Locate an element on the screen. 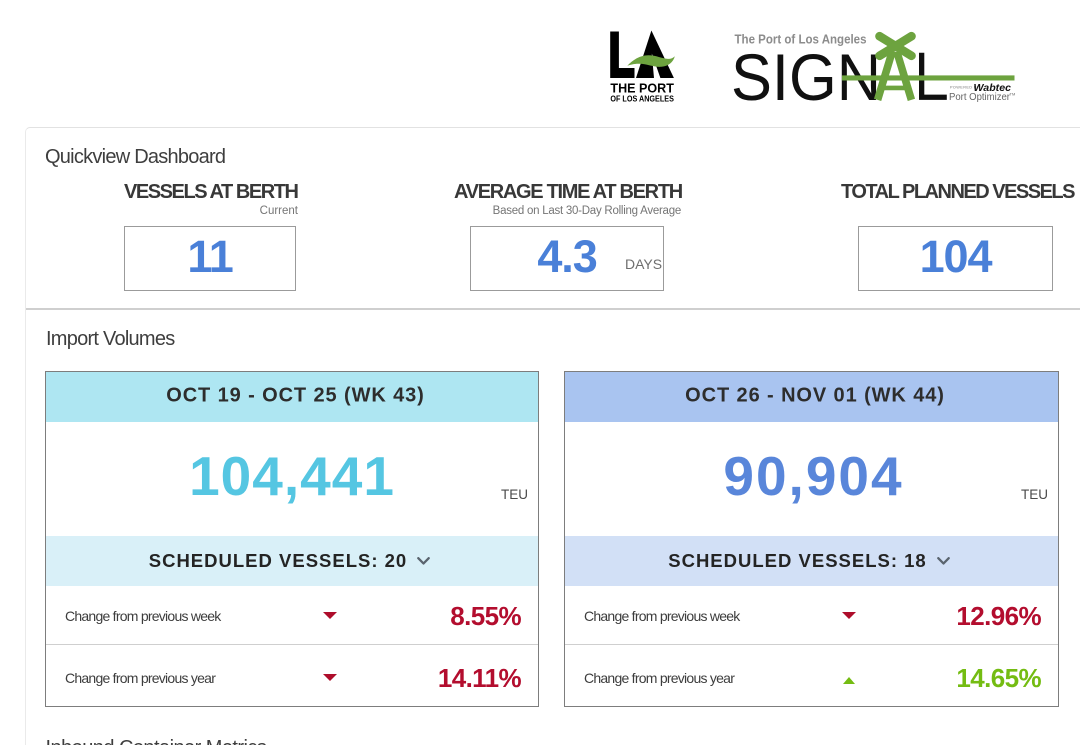 The image size is (1080, 745). svg-text: POWERED BY is located at coordinates (965, 88).